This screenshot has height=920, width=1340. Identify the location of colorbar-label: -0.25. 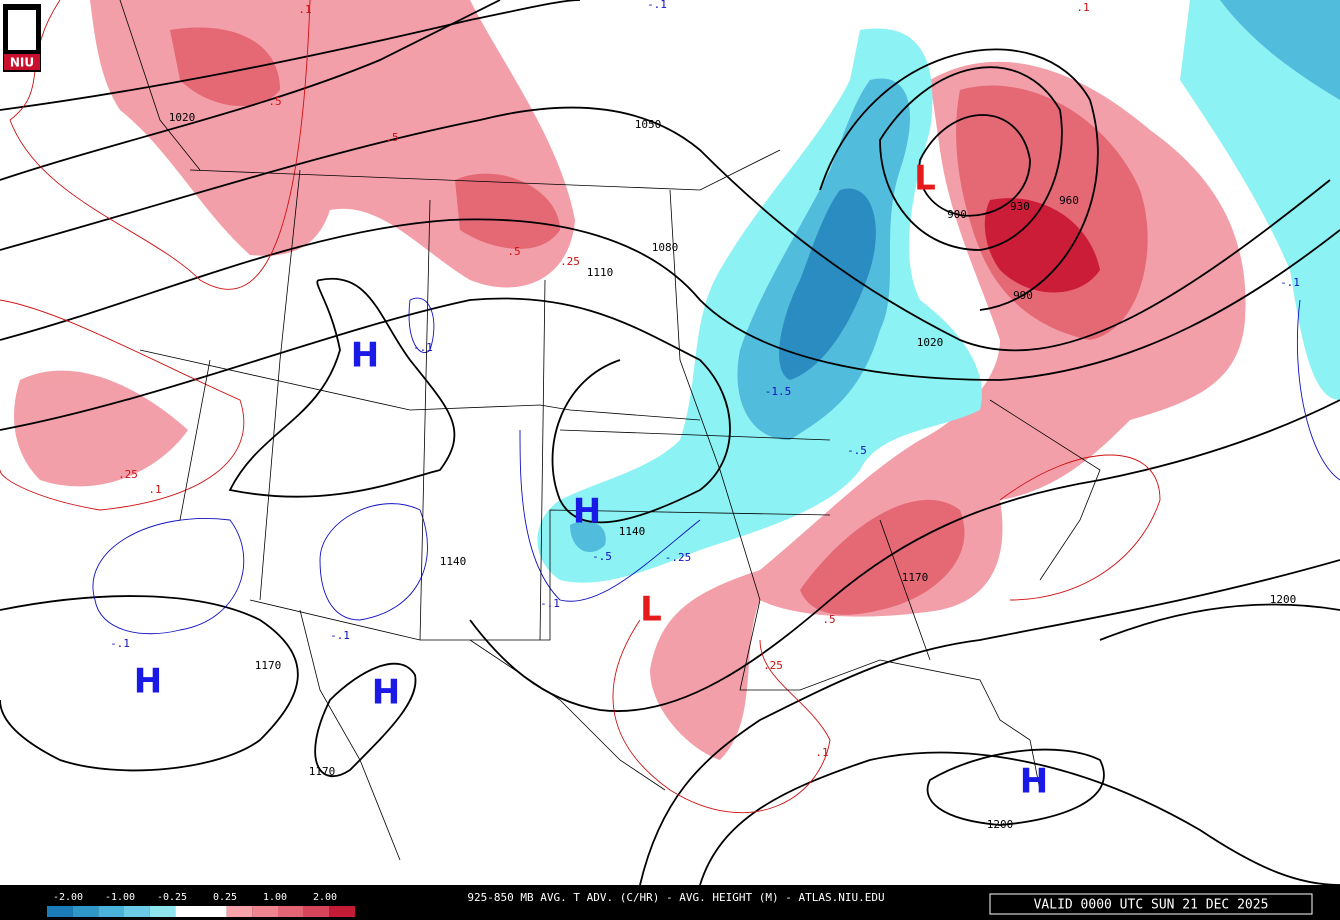
(172, 897).